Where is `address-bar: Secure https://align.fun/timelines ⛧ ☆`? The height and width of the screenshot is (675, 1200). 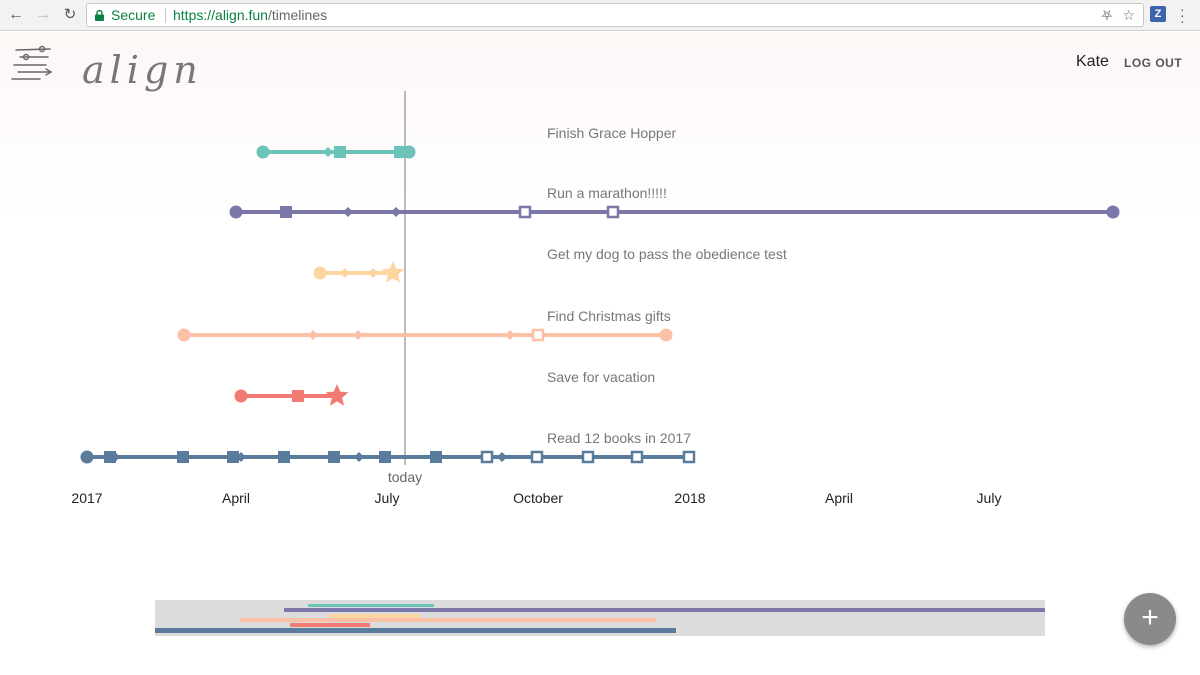
address-bar: Secure https://align.fun/timelines ⛧ ☆ is located at coordinates (615, 15).